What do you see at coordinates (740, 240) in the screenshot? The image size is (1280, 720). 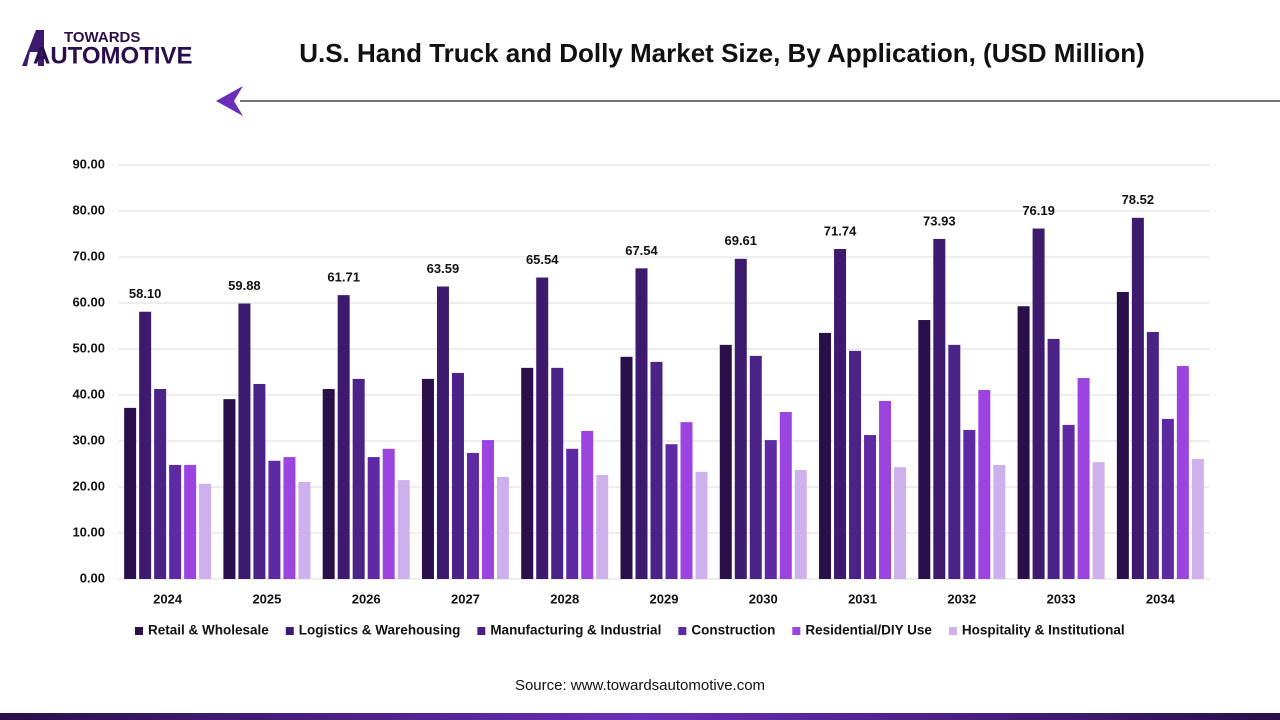 I see `value-label: 69.61` at bounding box center [740, 240].